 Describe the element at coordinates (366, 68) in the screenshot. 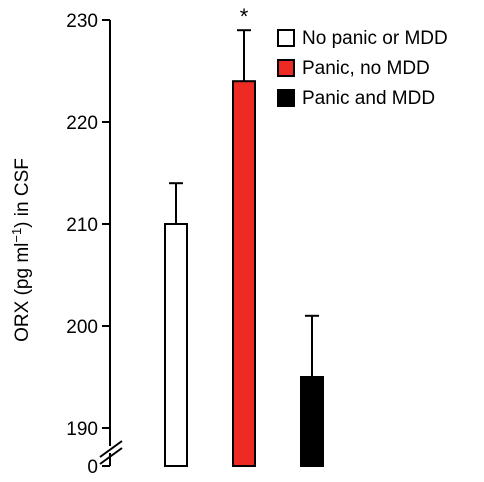

I see `legend-label: Panic, no MDD` at that location.